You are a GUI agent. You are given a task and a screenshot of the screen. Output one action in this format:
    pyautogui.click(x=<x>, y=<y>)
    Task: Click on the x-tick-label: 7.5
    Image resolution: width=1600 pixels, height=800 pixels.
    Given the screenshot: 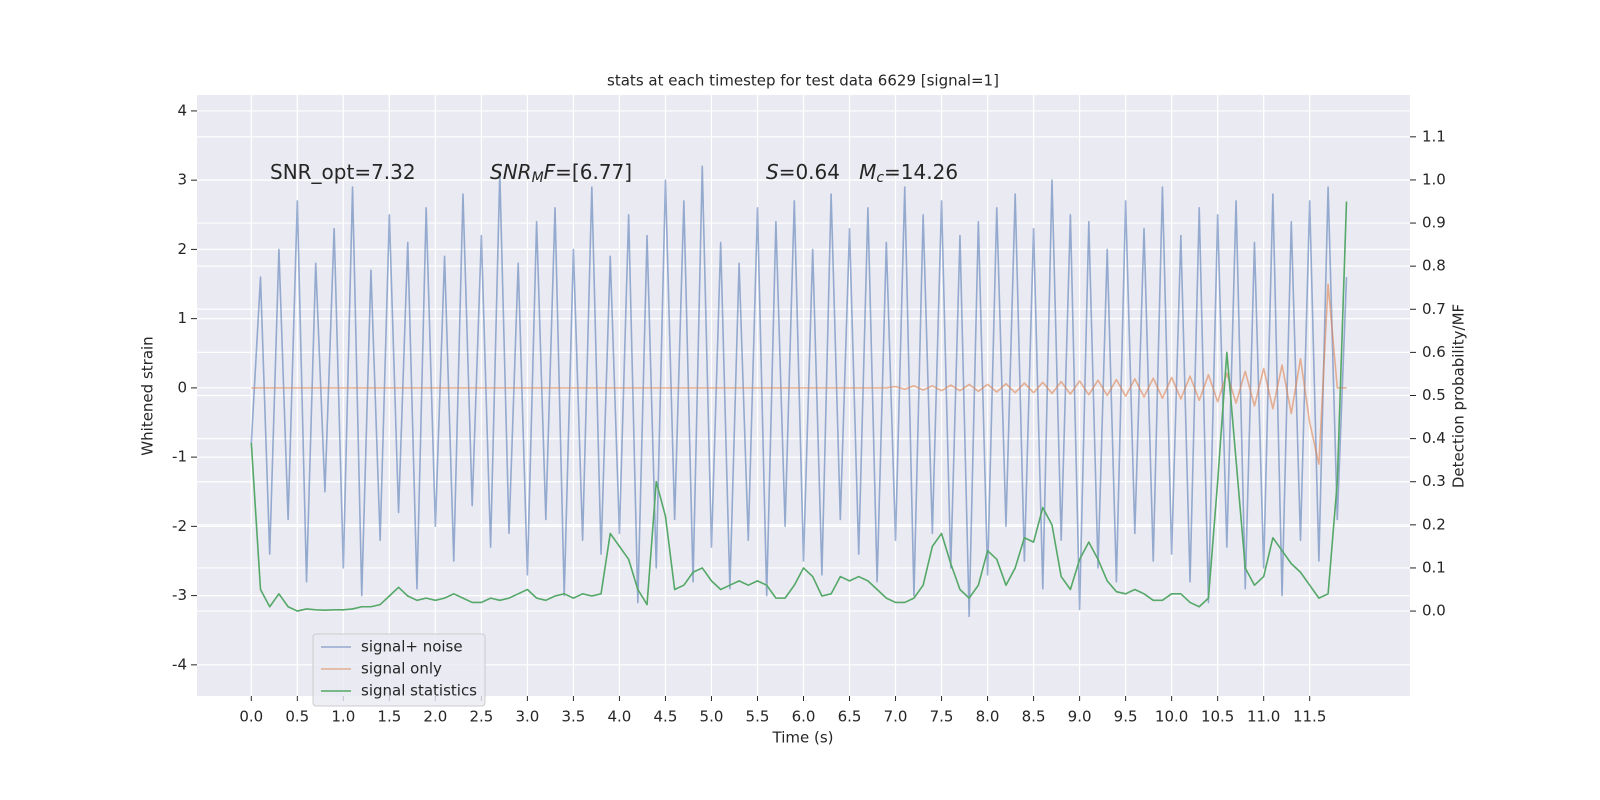 What is the action you would take?
    pyautogui.click(x=942, y=717)
    